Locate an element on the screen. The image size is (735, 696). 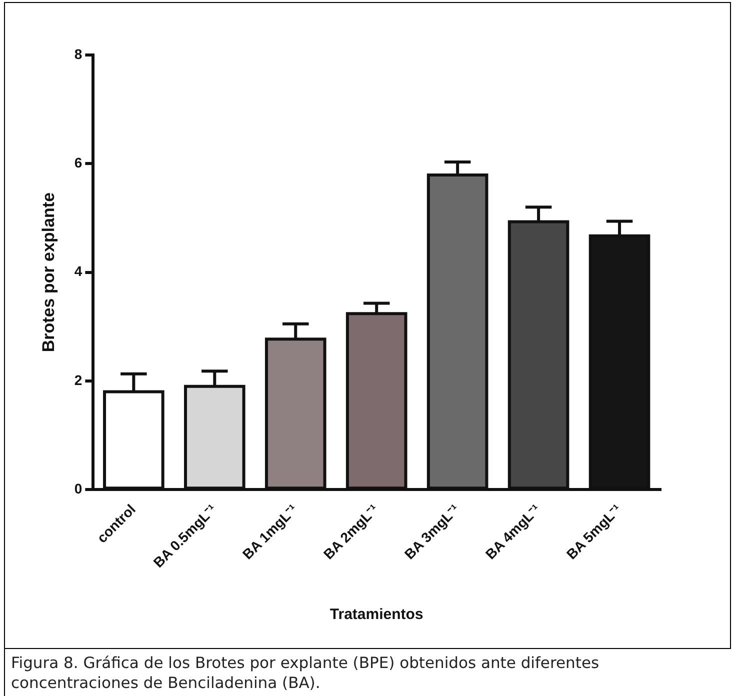
y-axis-title: Brotes por explante is located at coordinates (48, 272).